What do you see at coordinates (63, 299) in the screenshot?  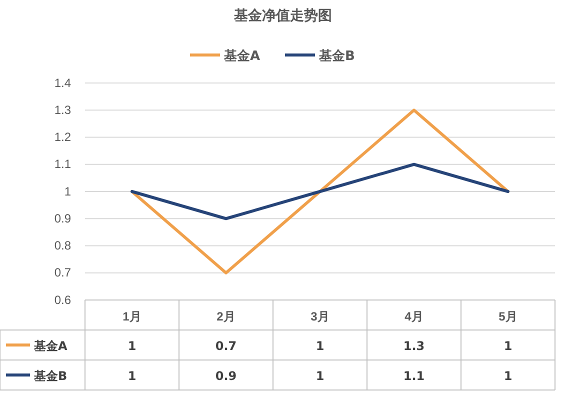 I see `y-tick-label: 0.6` at bounding box center [63, 299].